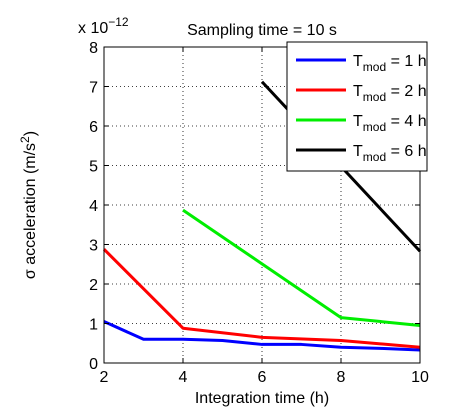  What do you see at coordinates (93, 127) in the screenshot?
I see `y-tick-label: 6` at bounding box center [93, 127].